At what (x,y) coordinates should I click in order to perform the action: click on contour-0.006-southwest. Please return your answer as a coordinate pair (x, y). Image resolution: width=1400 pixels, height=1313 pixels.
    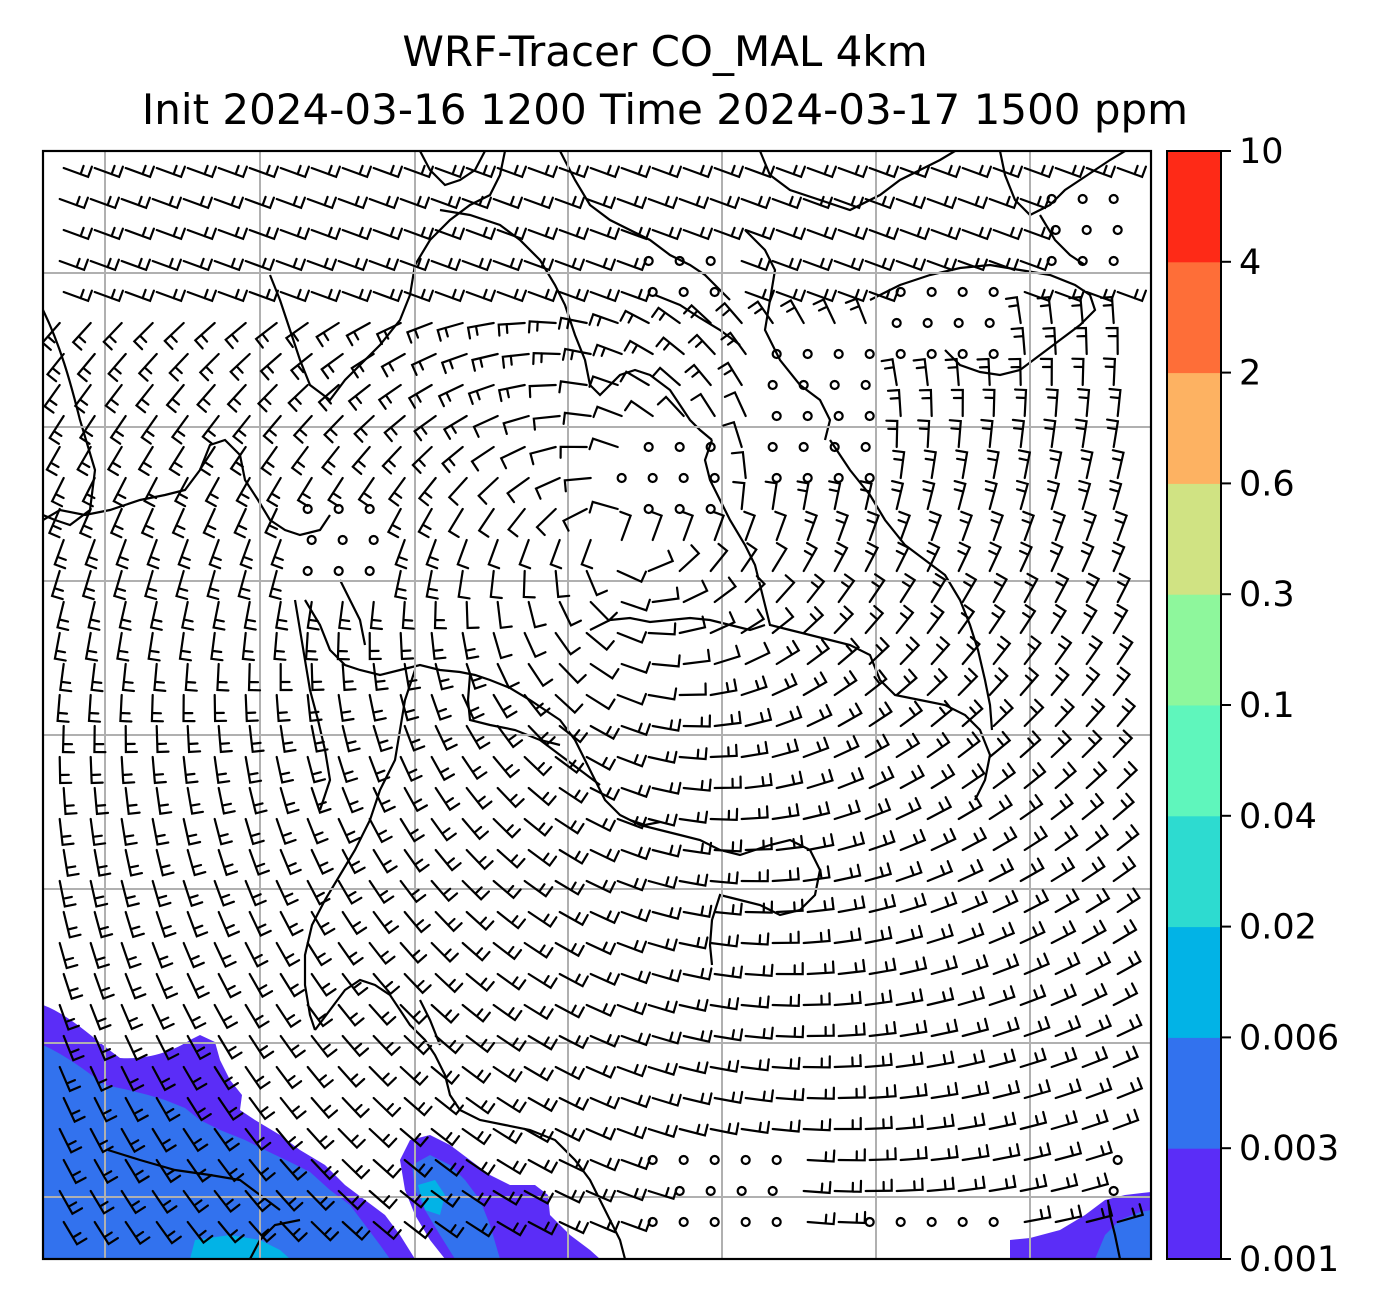
    Looking at the image, I should click on (240, 1247).